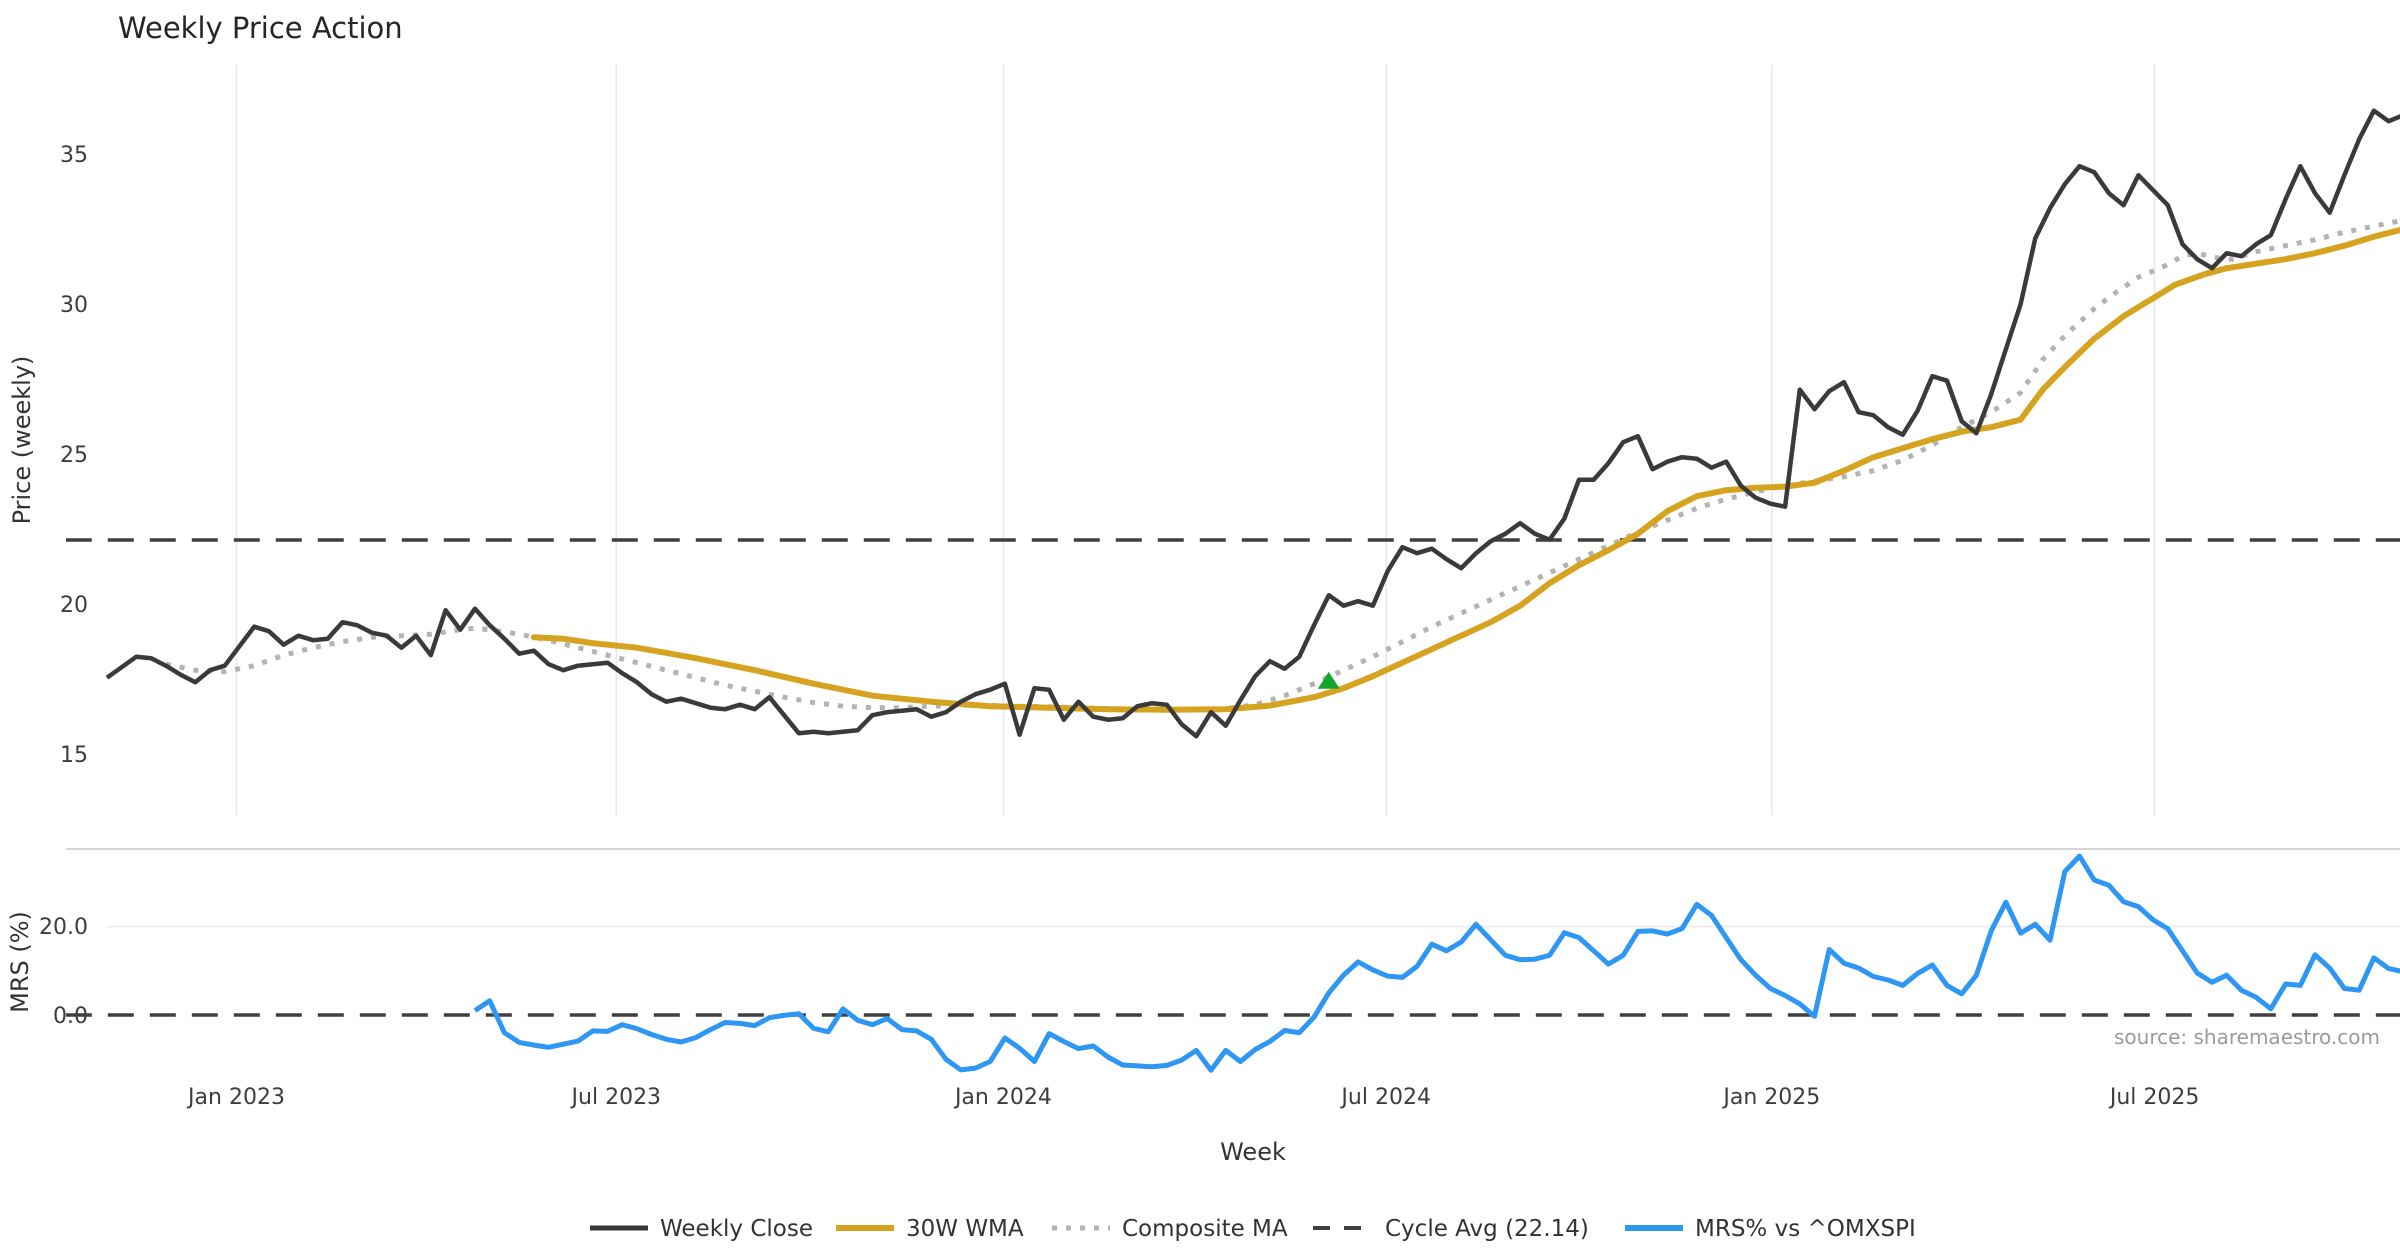 This screenshot has width=2400, height=1260. I want to click on x-axis-label: Week, so click(1253, 1152).